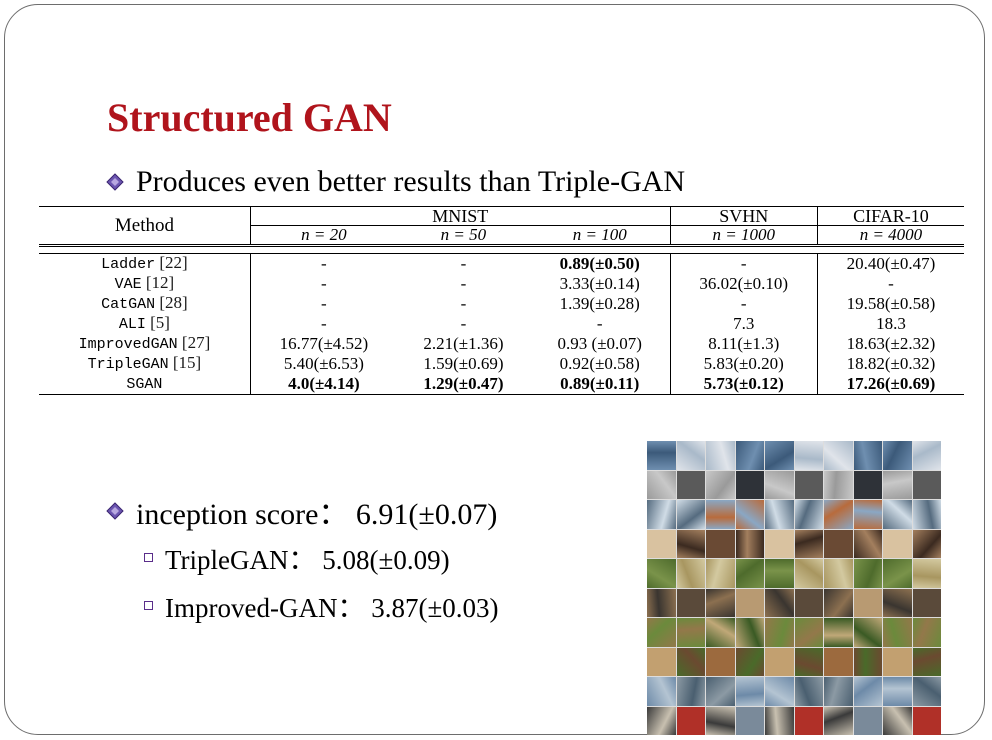  I want to click on table-cell: 2.21(±1.36), so click(463, 343).